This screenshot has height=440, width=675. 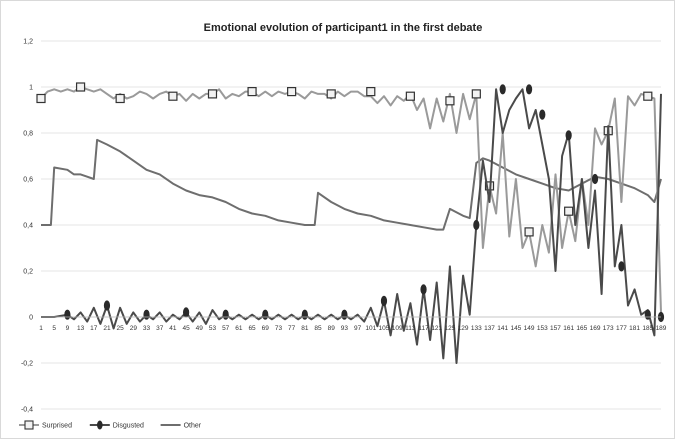 I want to click on x-tick-label: 77, so click(x=292, y=328).